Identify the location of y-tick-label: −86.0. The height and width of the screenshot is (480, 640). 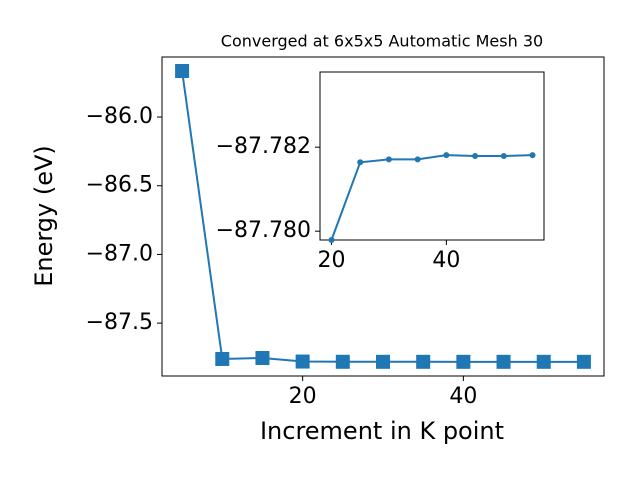
(119, 116).